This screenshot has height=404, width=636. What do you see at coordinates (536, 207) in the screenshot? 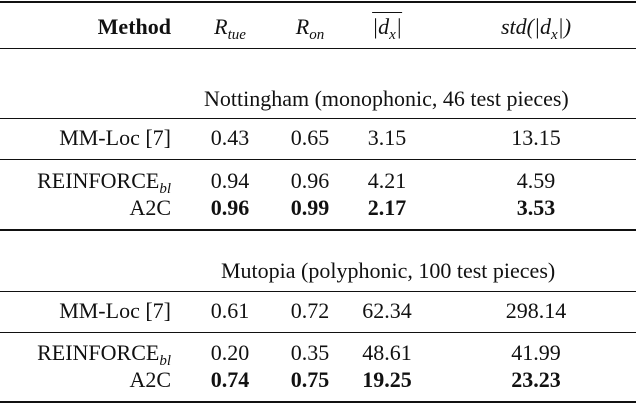
I see `row-std-dx: 3.53` at bounding box center [536, 207].